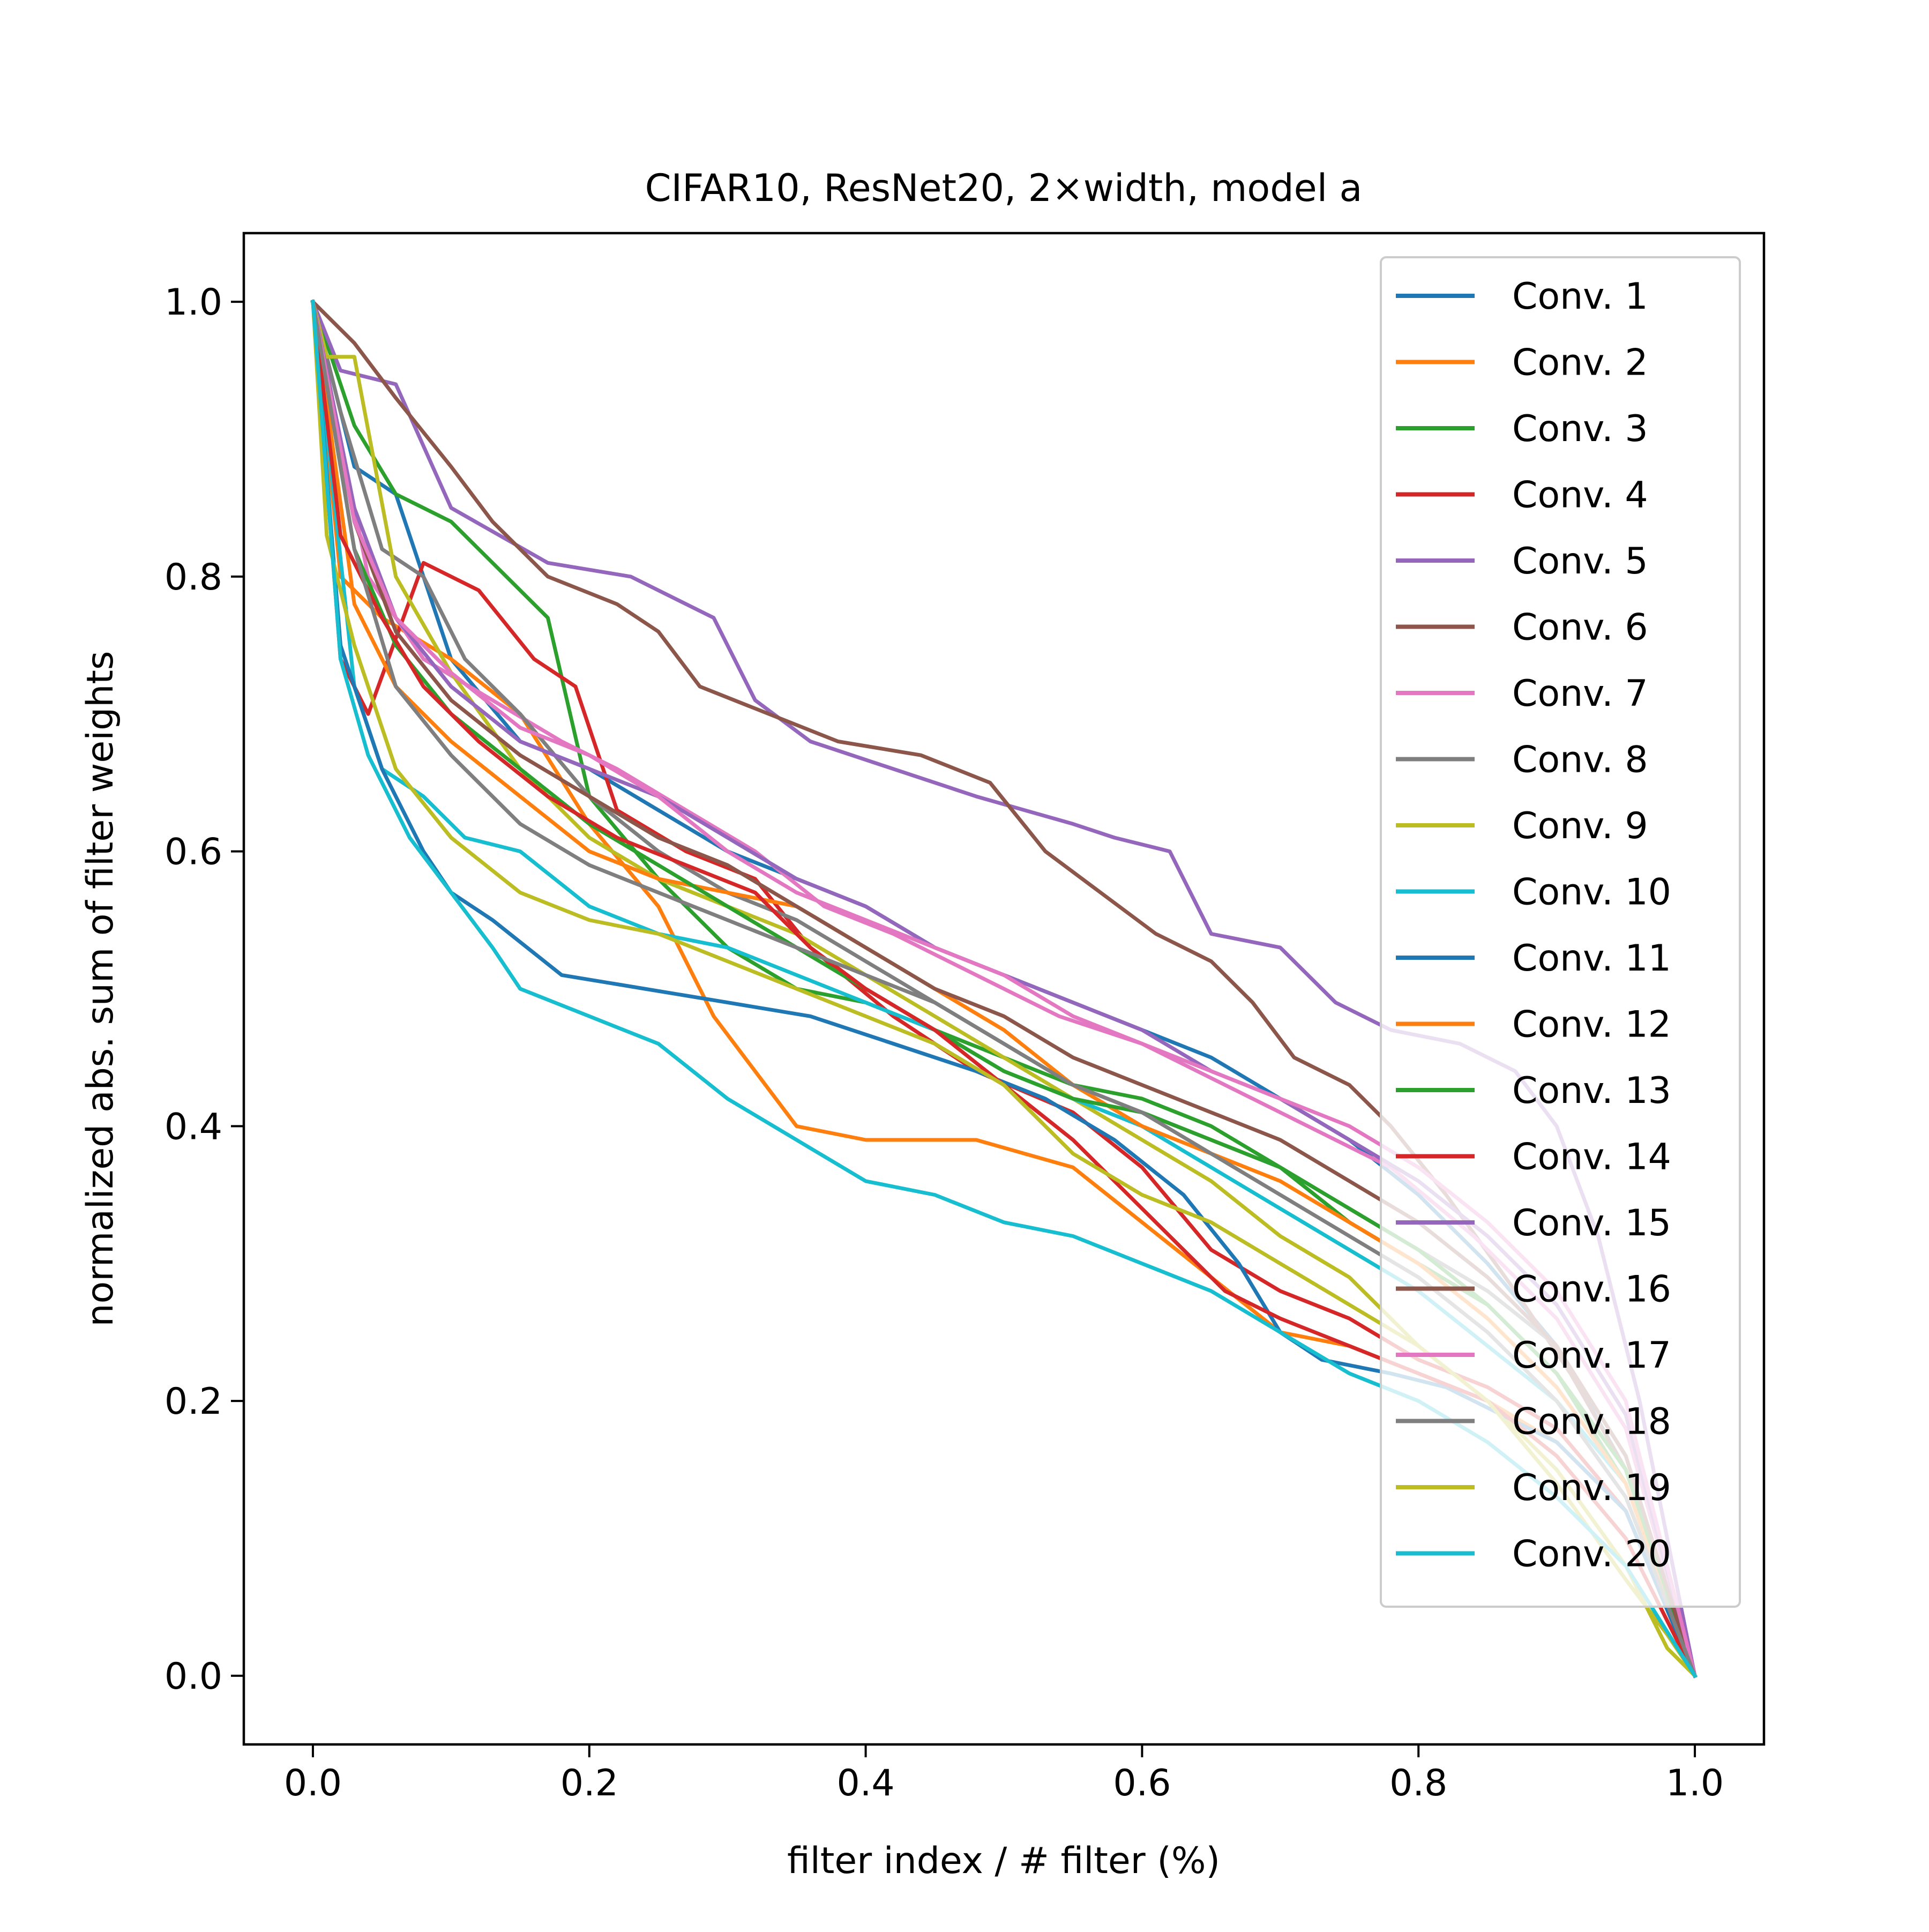 The image size is (1929, 1932). Describe the element at coordinates (313, 1783) in the screenshot. I see `x-tick-label: 0.0` at that location.